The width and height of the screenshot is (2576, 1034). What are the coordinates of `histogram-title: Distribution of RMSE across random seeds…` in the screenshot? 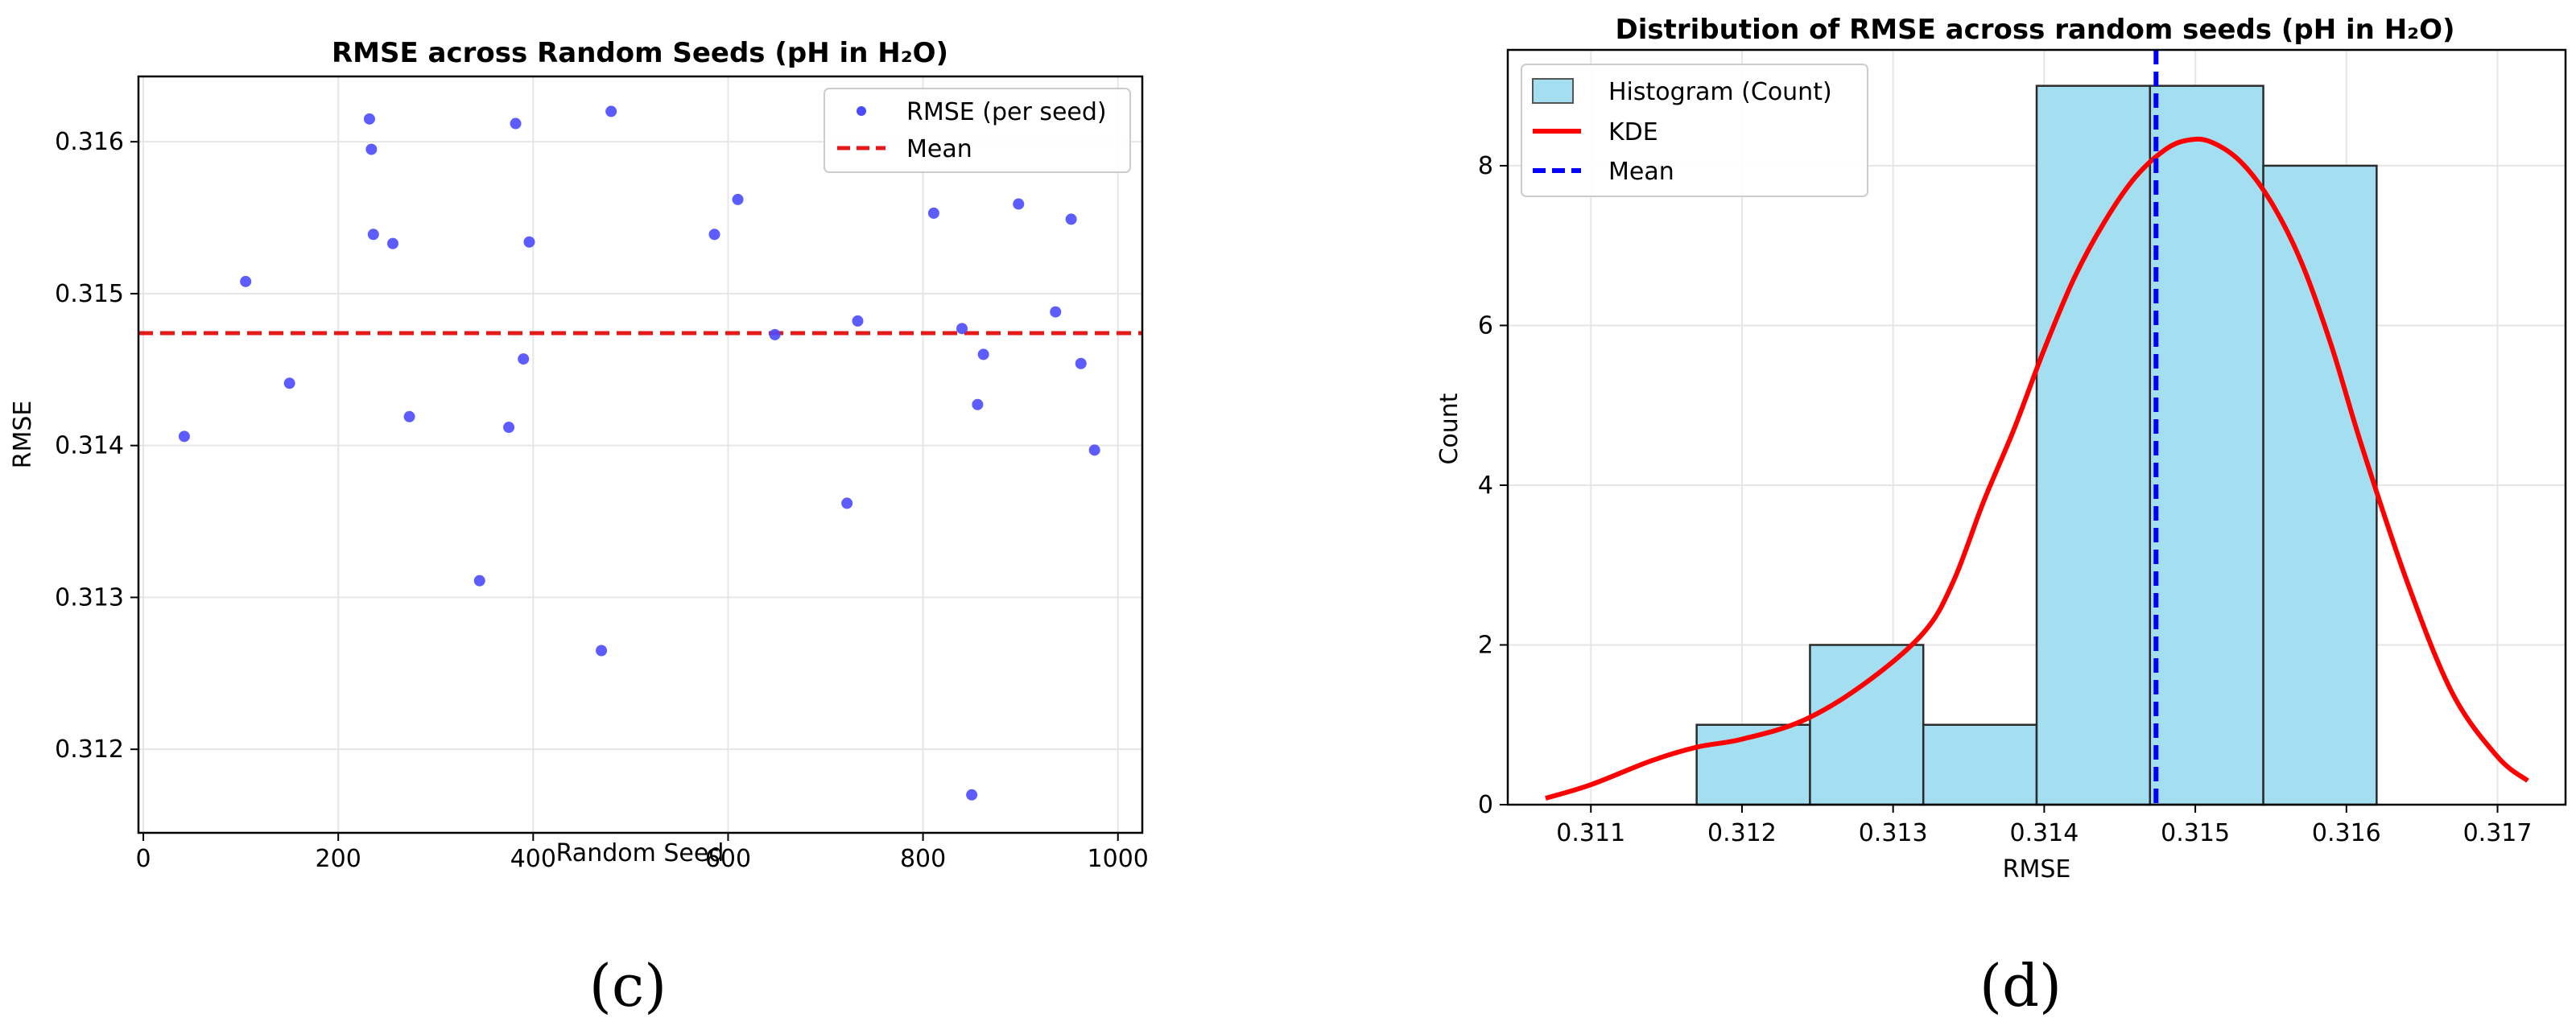 It's located at (2034, 30).